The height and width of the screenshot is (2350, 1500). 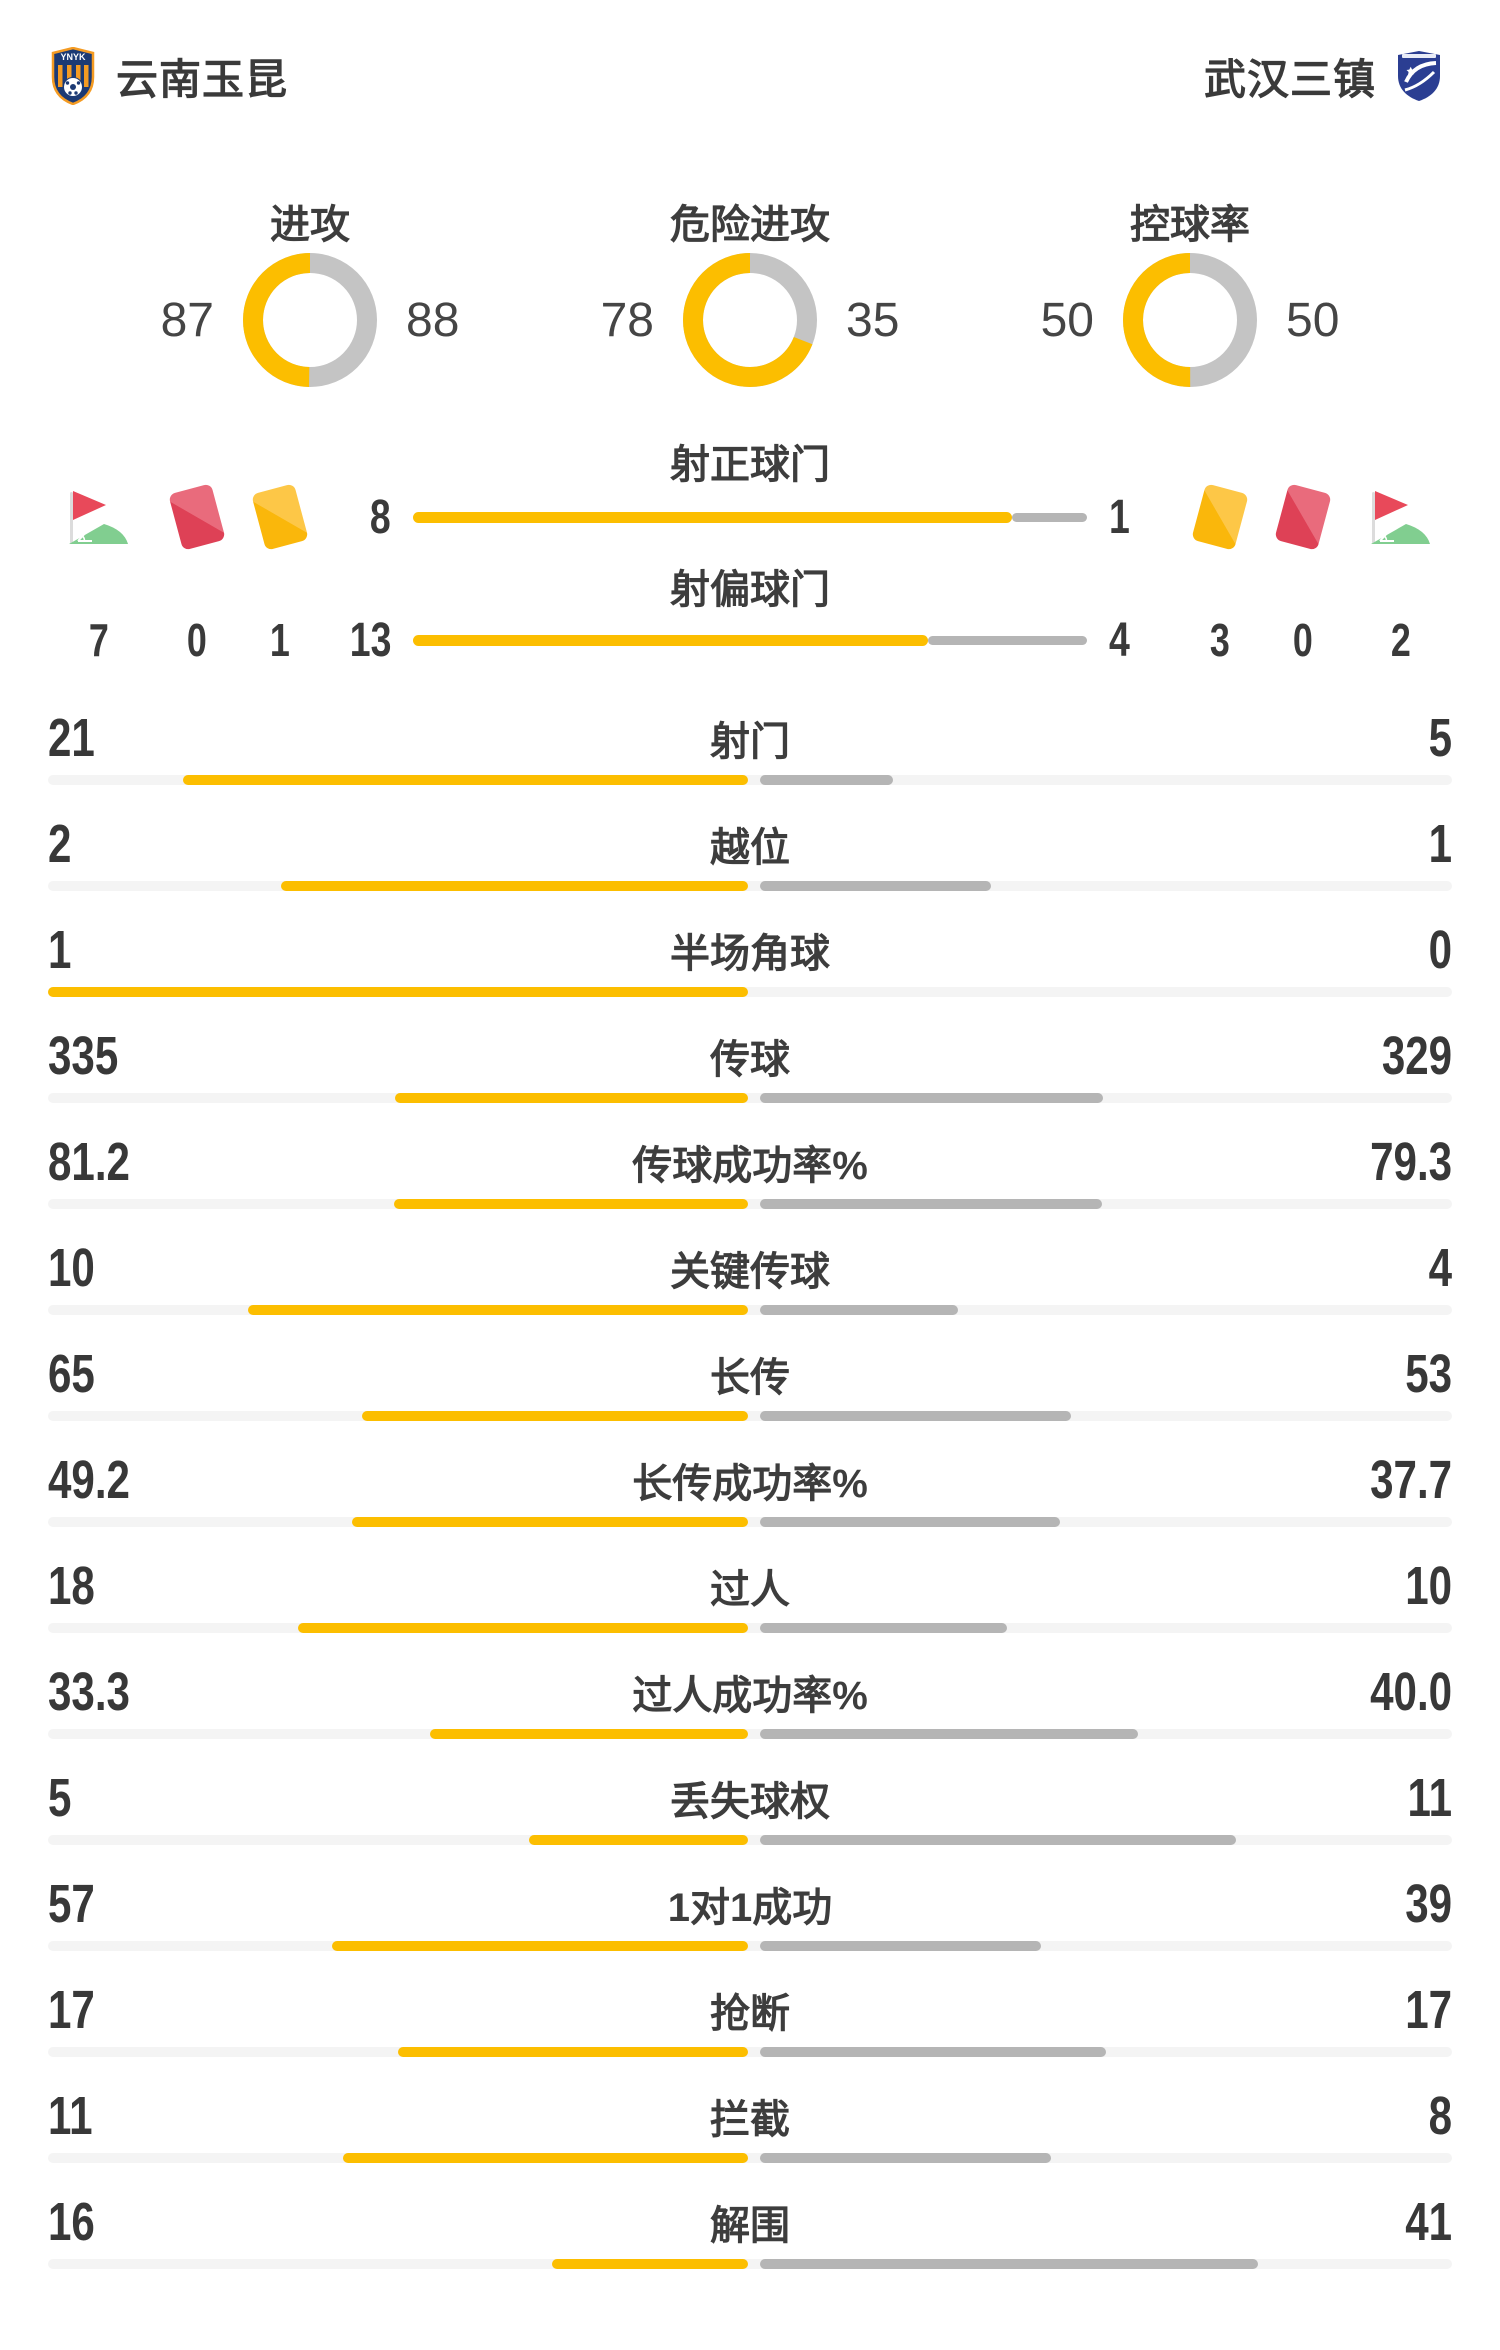 I want to click on shots-on-target-row: 8 1, so click(x=750, y=517).